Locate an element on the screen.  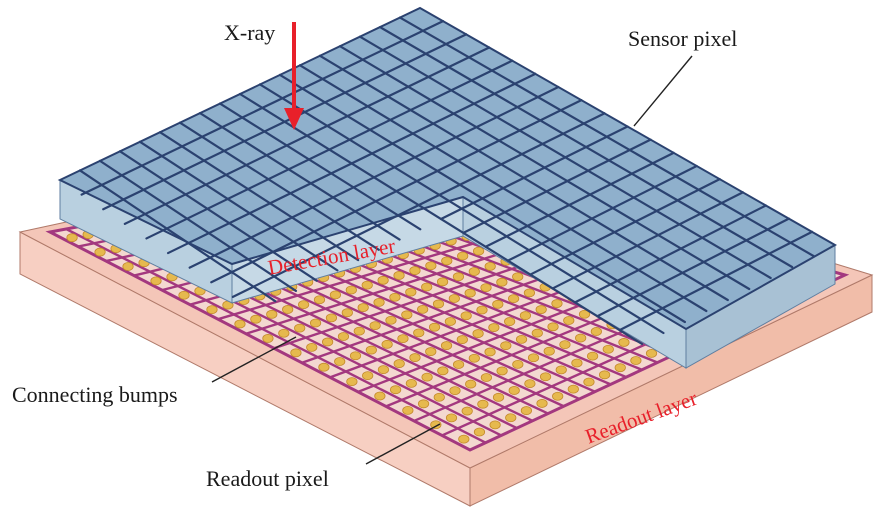
sensor-pixel-label: Sensor pixel is located at coordinates (683, 38).